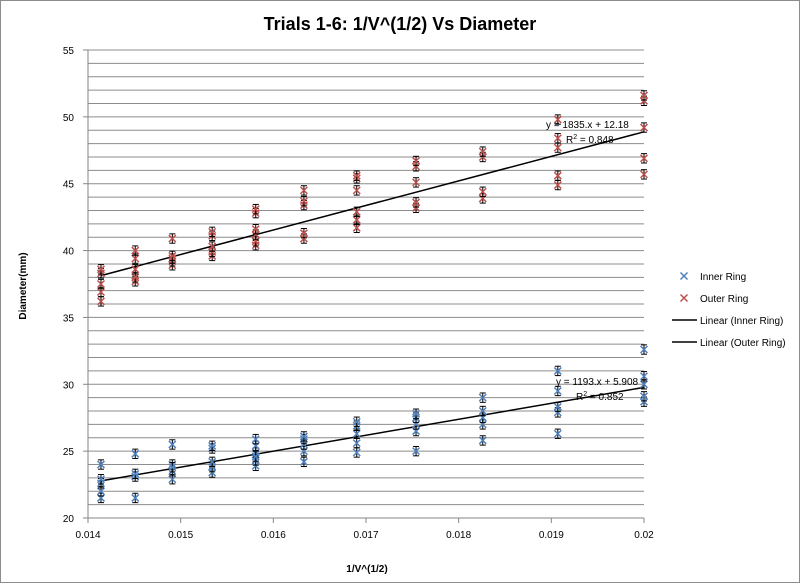 This screenshot has height=583, width=800. Describe the element at coordinates (365, 535) in the screenshot. I see `x-tick-label: 0.017` at that location.